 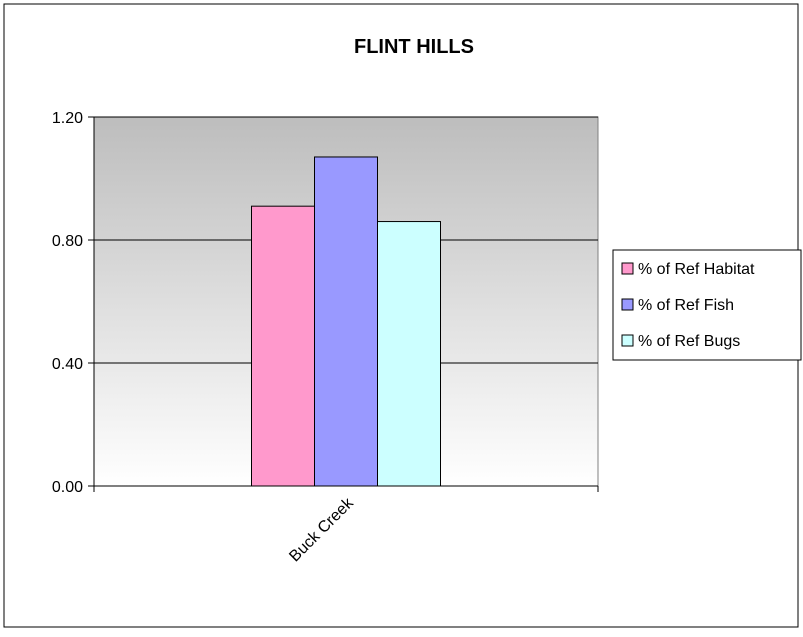 What do you see at coordinates (414, 47) in the screenshot?
I see `chart-title: FLINT HILLS` at bounding box center [414, 47].